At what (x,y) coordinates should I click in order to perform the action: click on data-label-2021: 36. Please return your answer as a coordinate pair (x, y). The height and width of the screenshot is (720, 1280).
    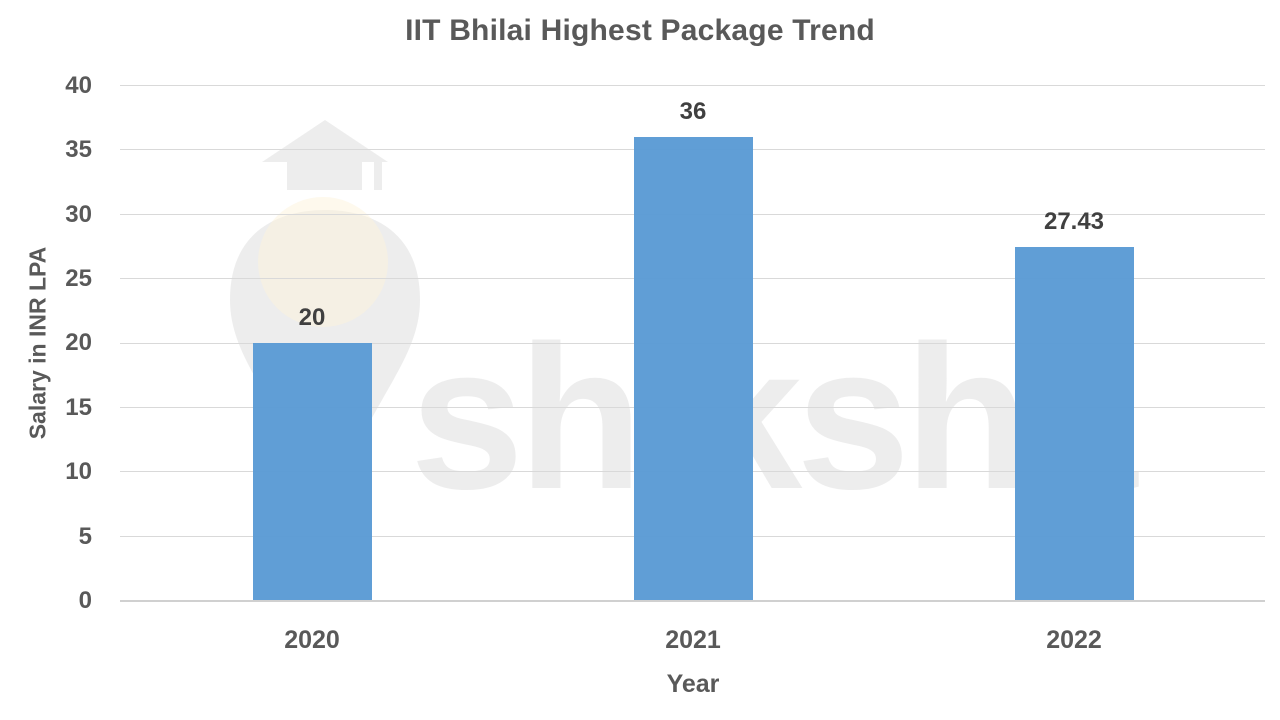
    Looking at the image, I should click on (693, 111).